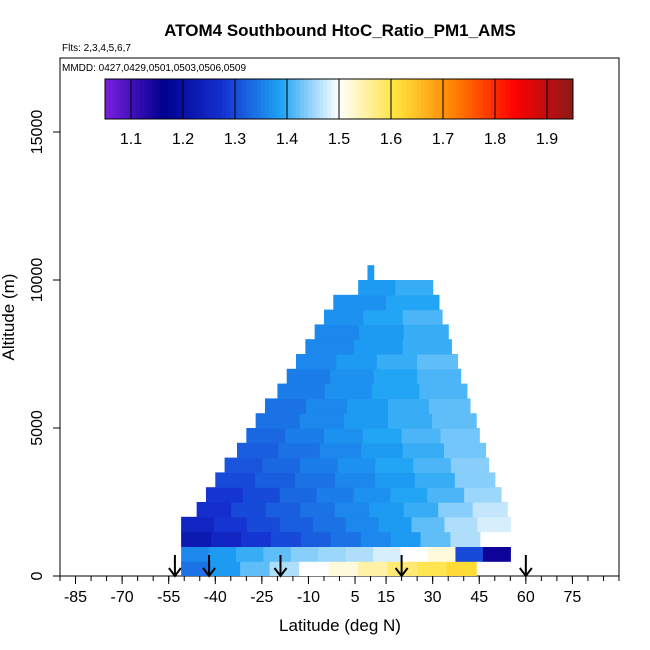 This screenshot has width=650, height=650. Describe the element at coordinates (183, 139) in the screenshot. I see `colorbar-tick-label: 1.2` at that location.